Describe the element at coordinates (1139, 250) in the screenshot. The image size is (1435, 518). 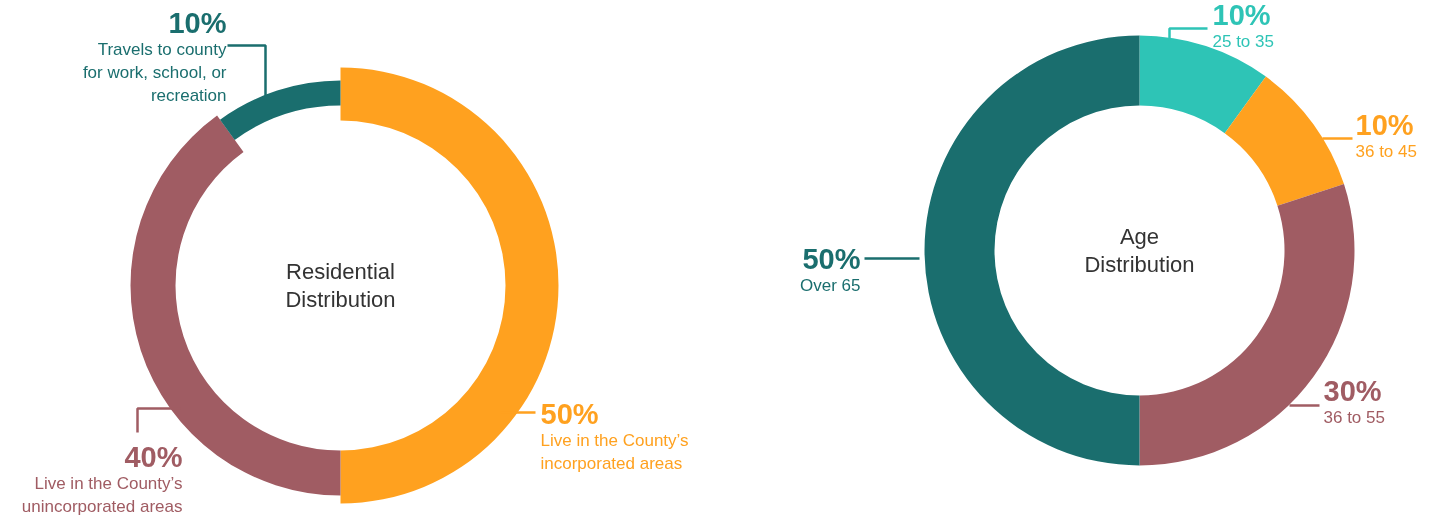
I see `text: Age Distribution` at that location.